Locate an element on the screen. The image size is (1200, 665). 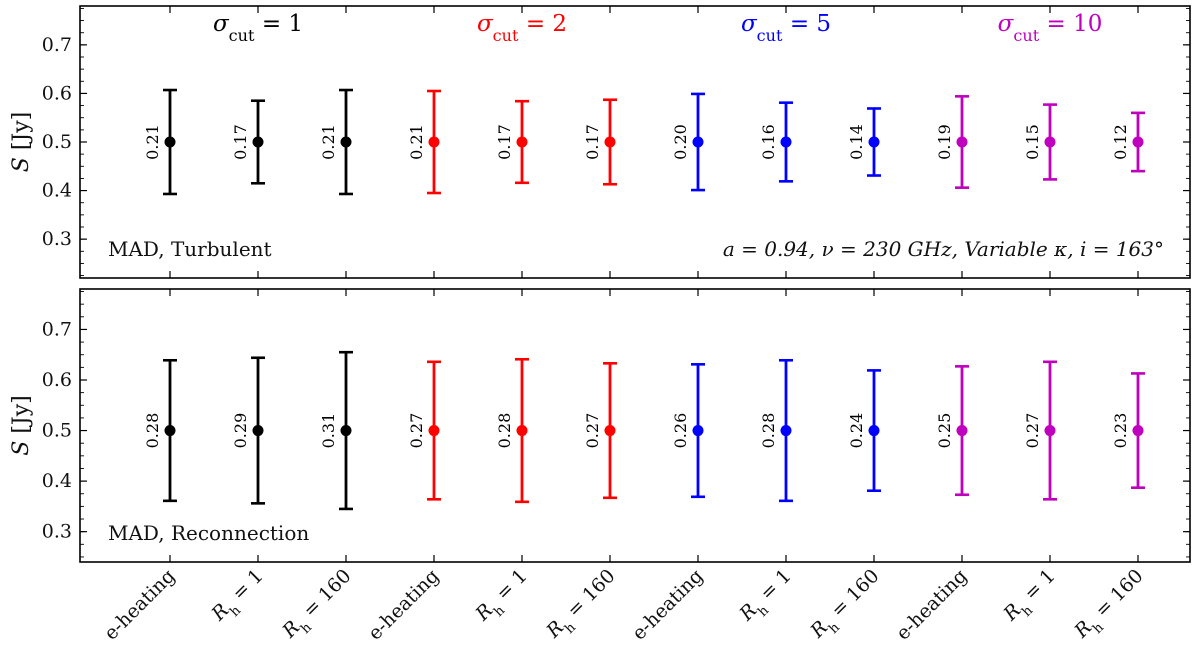
bottom-y-axis-label: S [Jy] is located at coordinates (21, 425).